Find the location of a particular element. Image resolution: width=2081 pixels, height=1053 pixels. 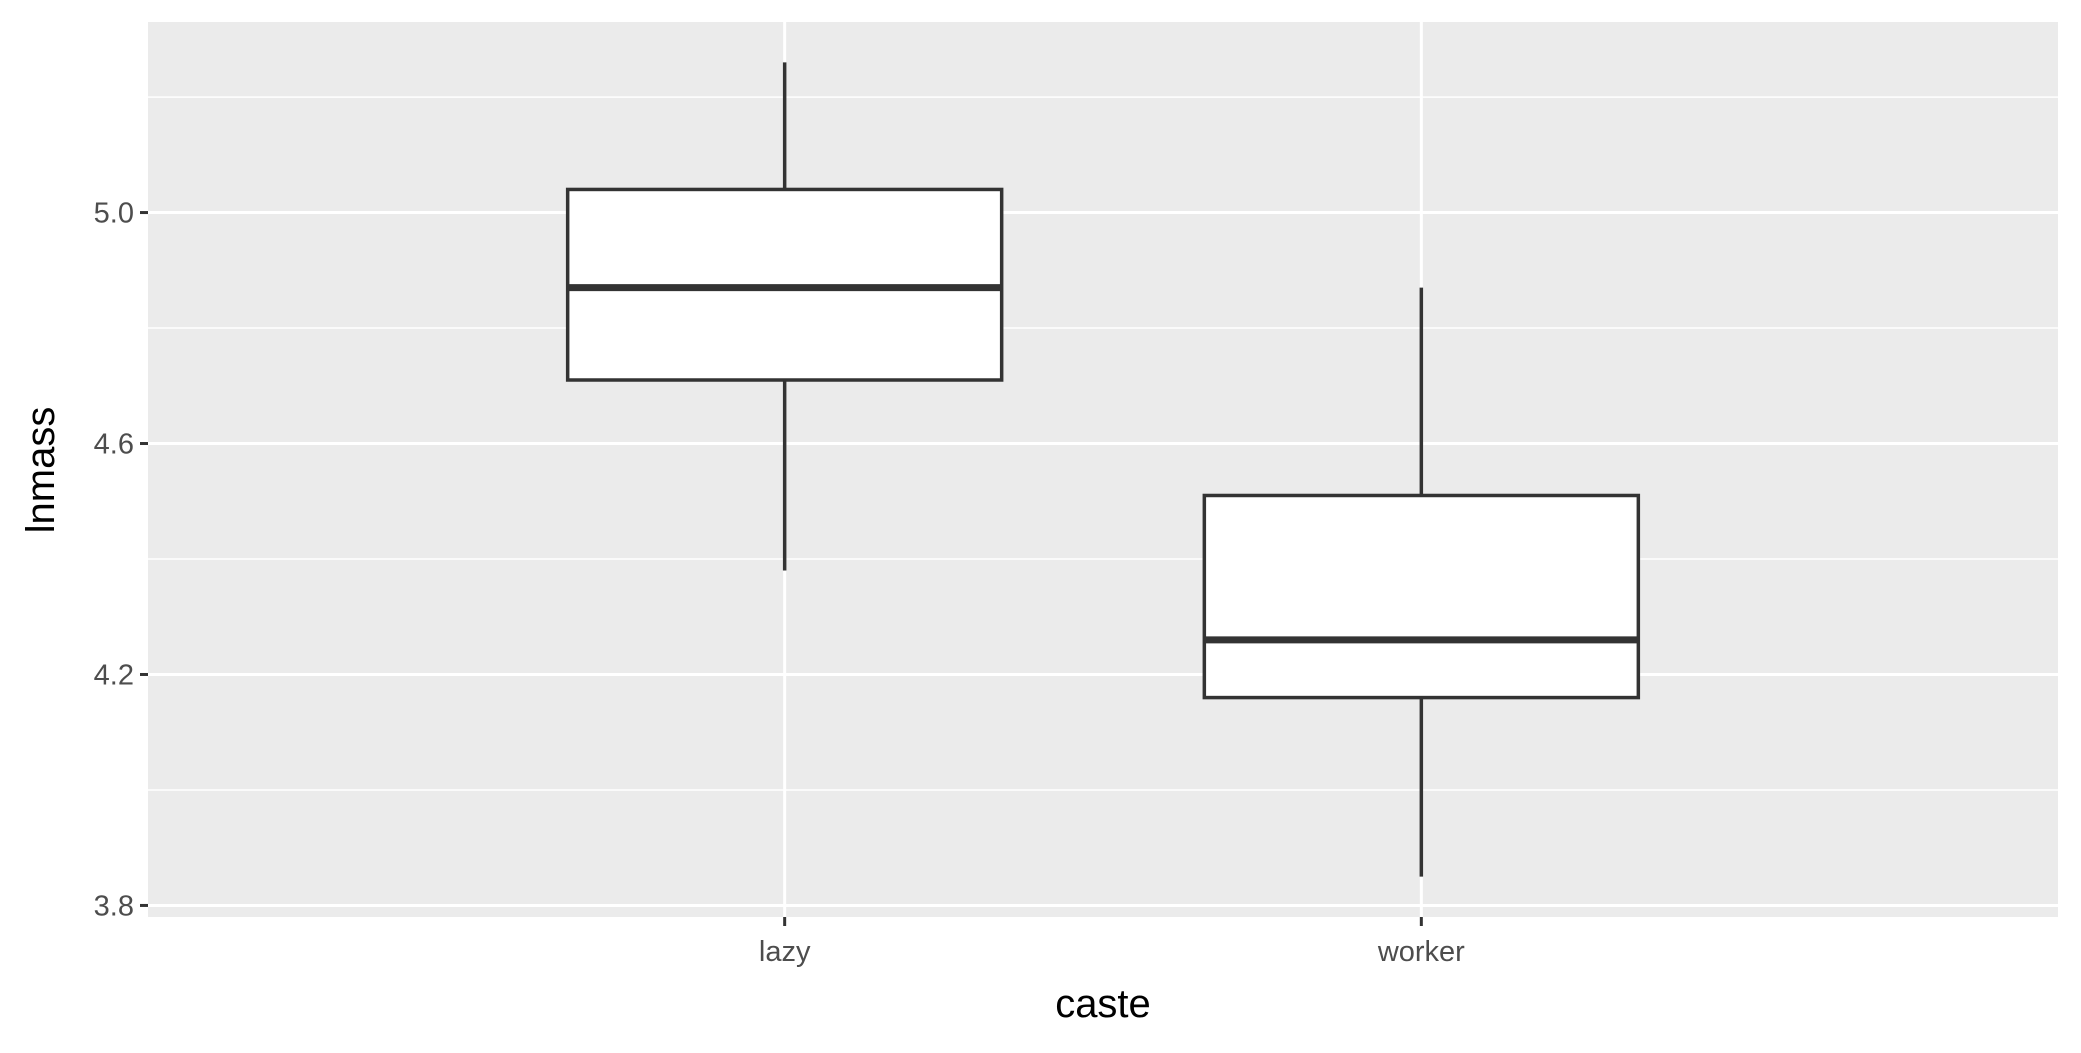

y-tick-label: 3.8 is located at coordinates (114, 906).